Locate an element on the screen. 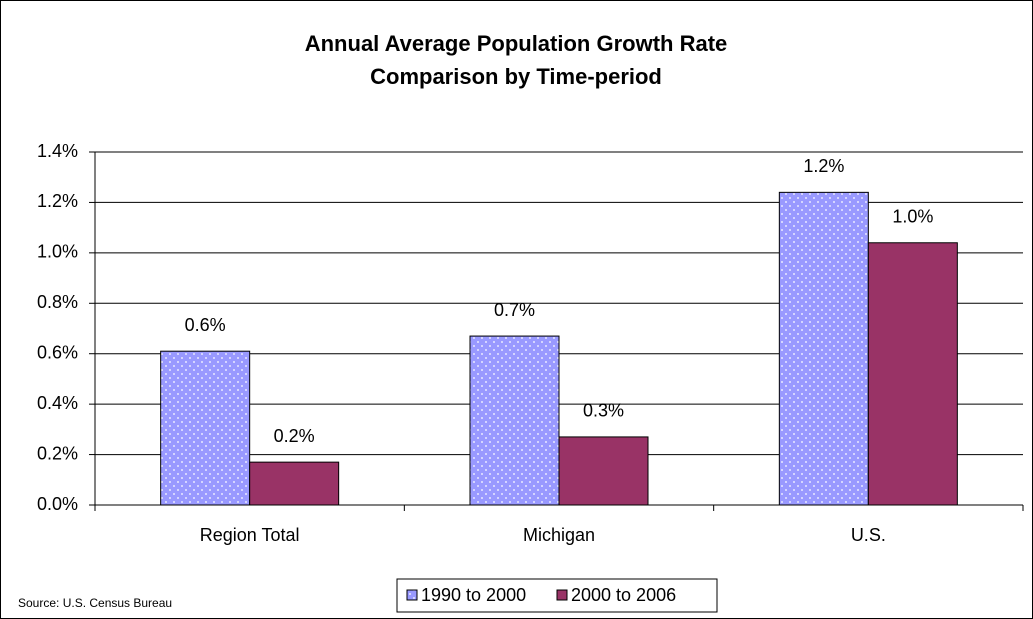 Image resolution: width=1033 pixels, height=619 pixels. y-tick-label: 0.6% is located at coordinates (57, 352).